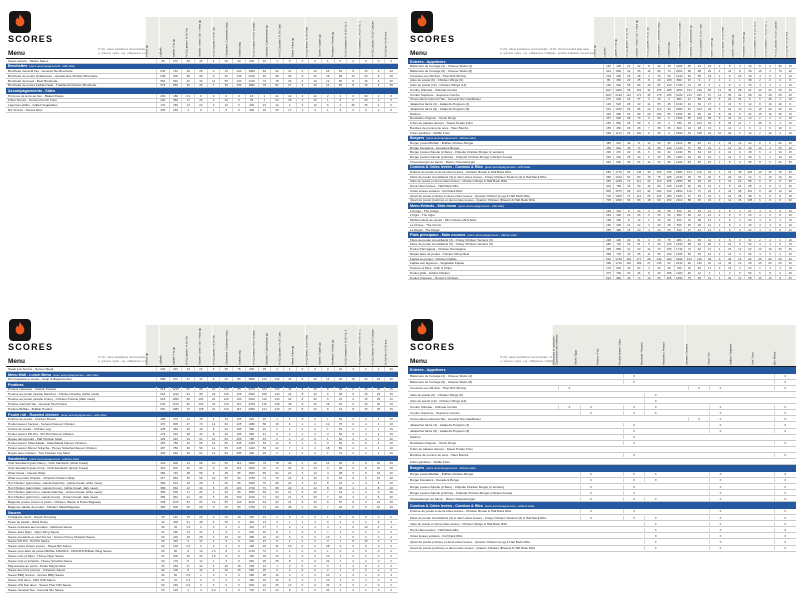 This screenshot has height=600, width=800. I want to click on nutrition-value-cell: 2490, so click(678, 258).